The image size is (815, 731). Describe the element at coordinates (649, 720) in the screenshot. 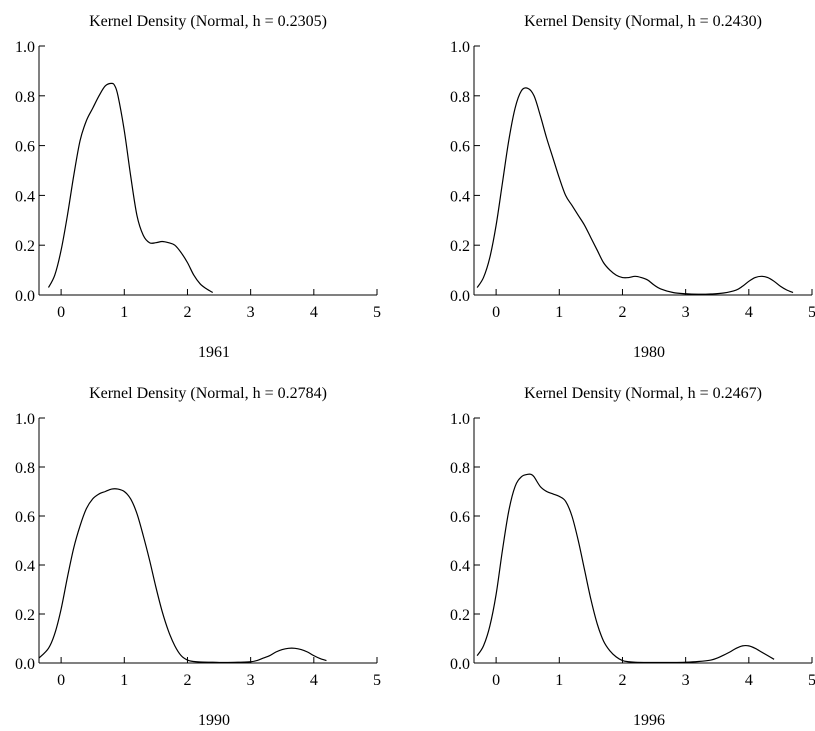

I see `x-axis-label: 1996` at that location.